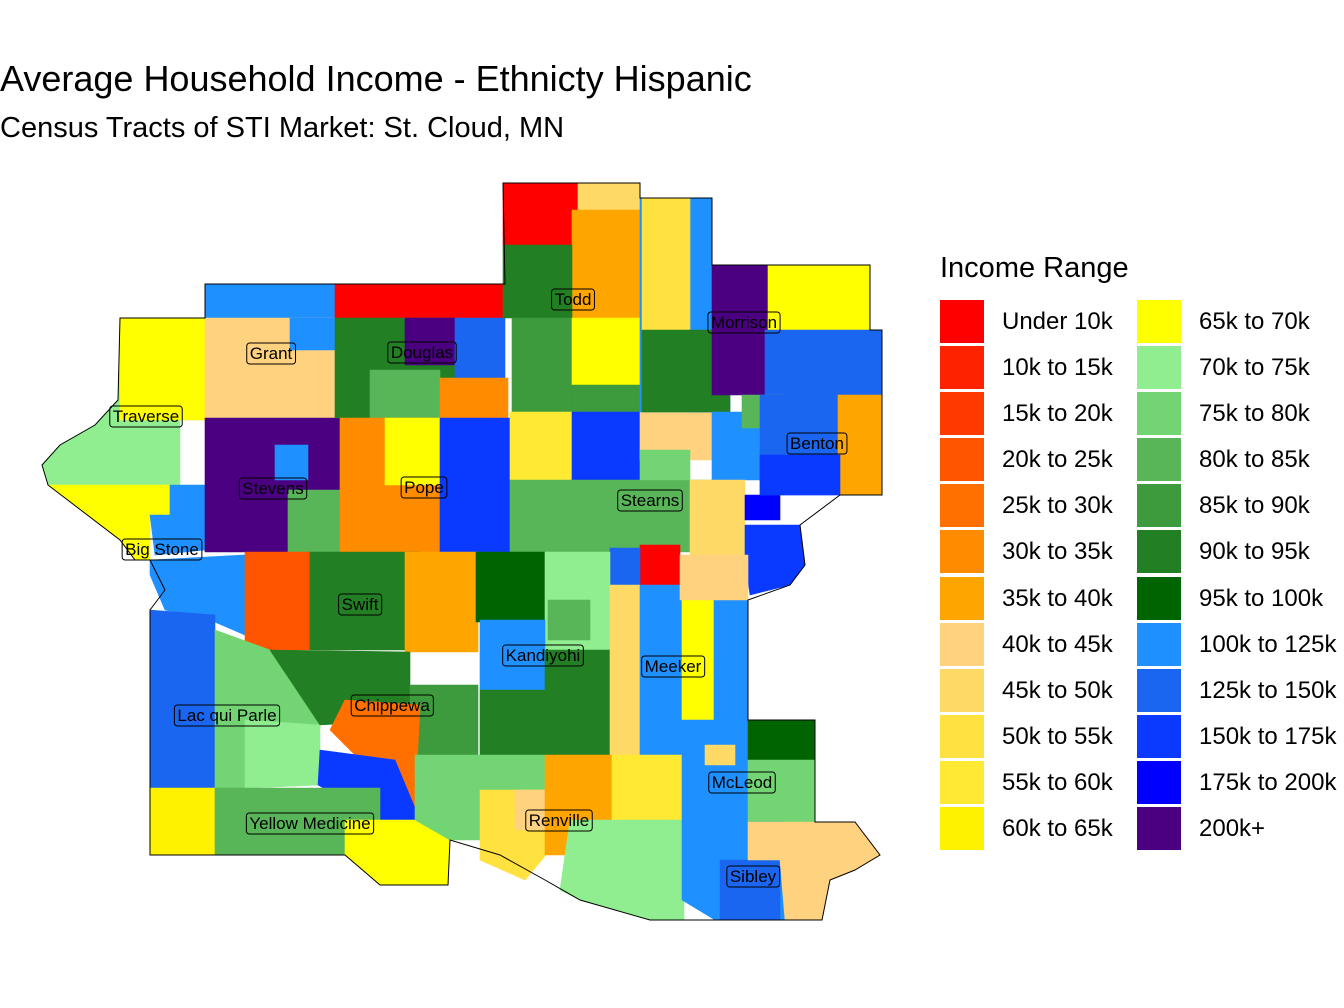 The image size is (1344, 1008). I want to click on legend-label: 15k to 20k, so click(1057, 414).